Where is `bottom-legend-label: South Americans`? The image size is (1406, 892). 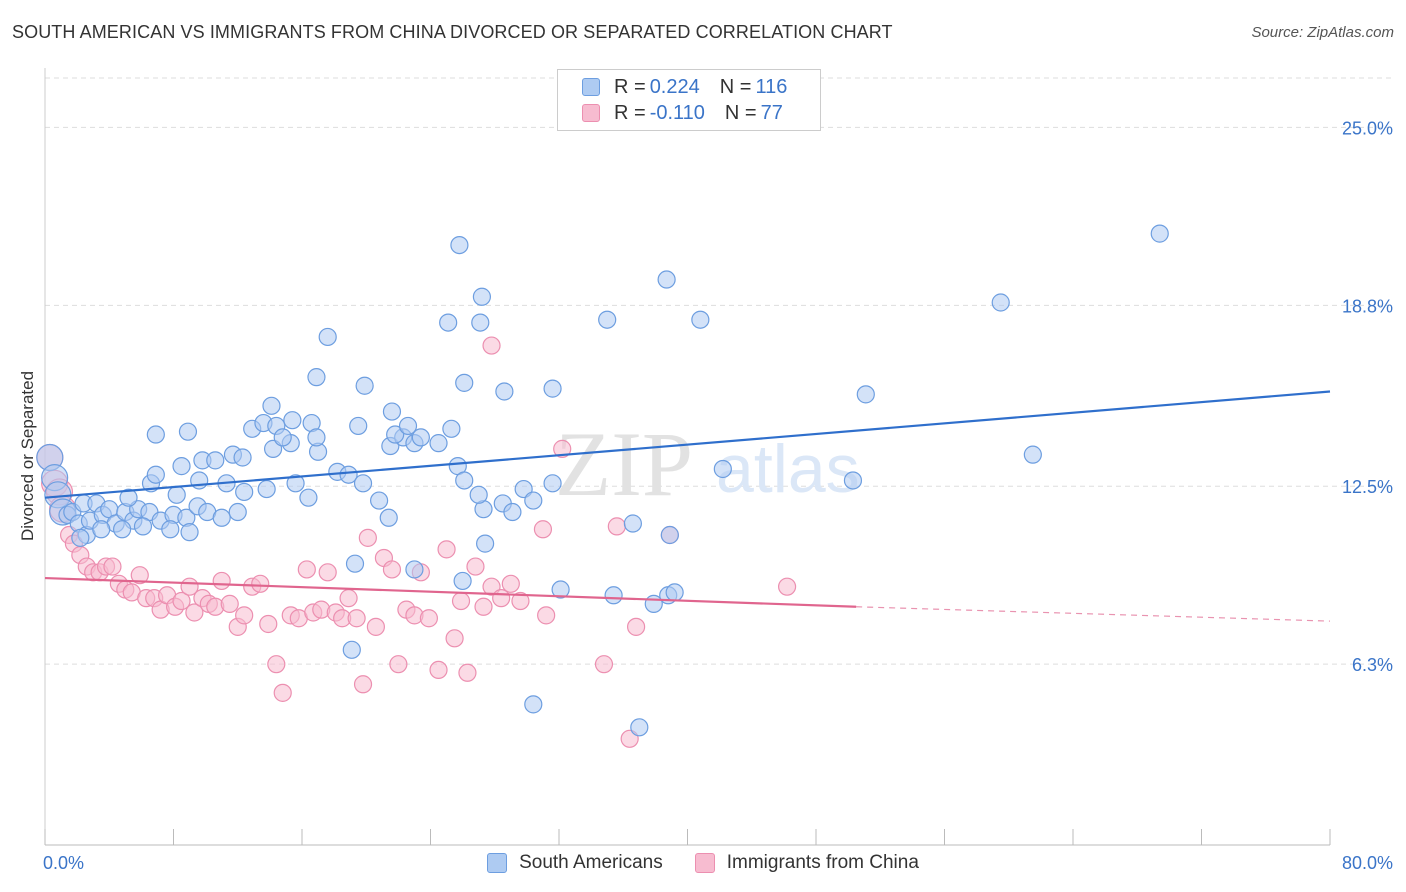 bottom-legend-label: South Americans is located at coordinates (591, 862).